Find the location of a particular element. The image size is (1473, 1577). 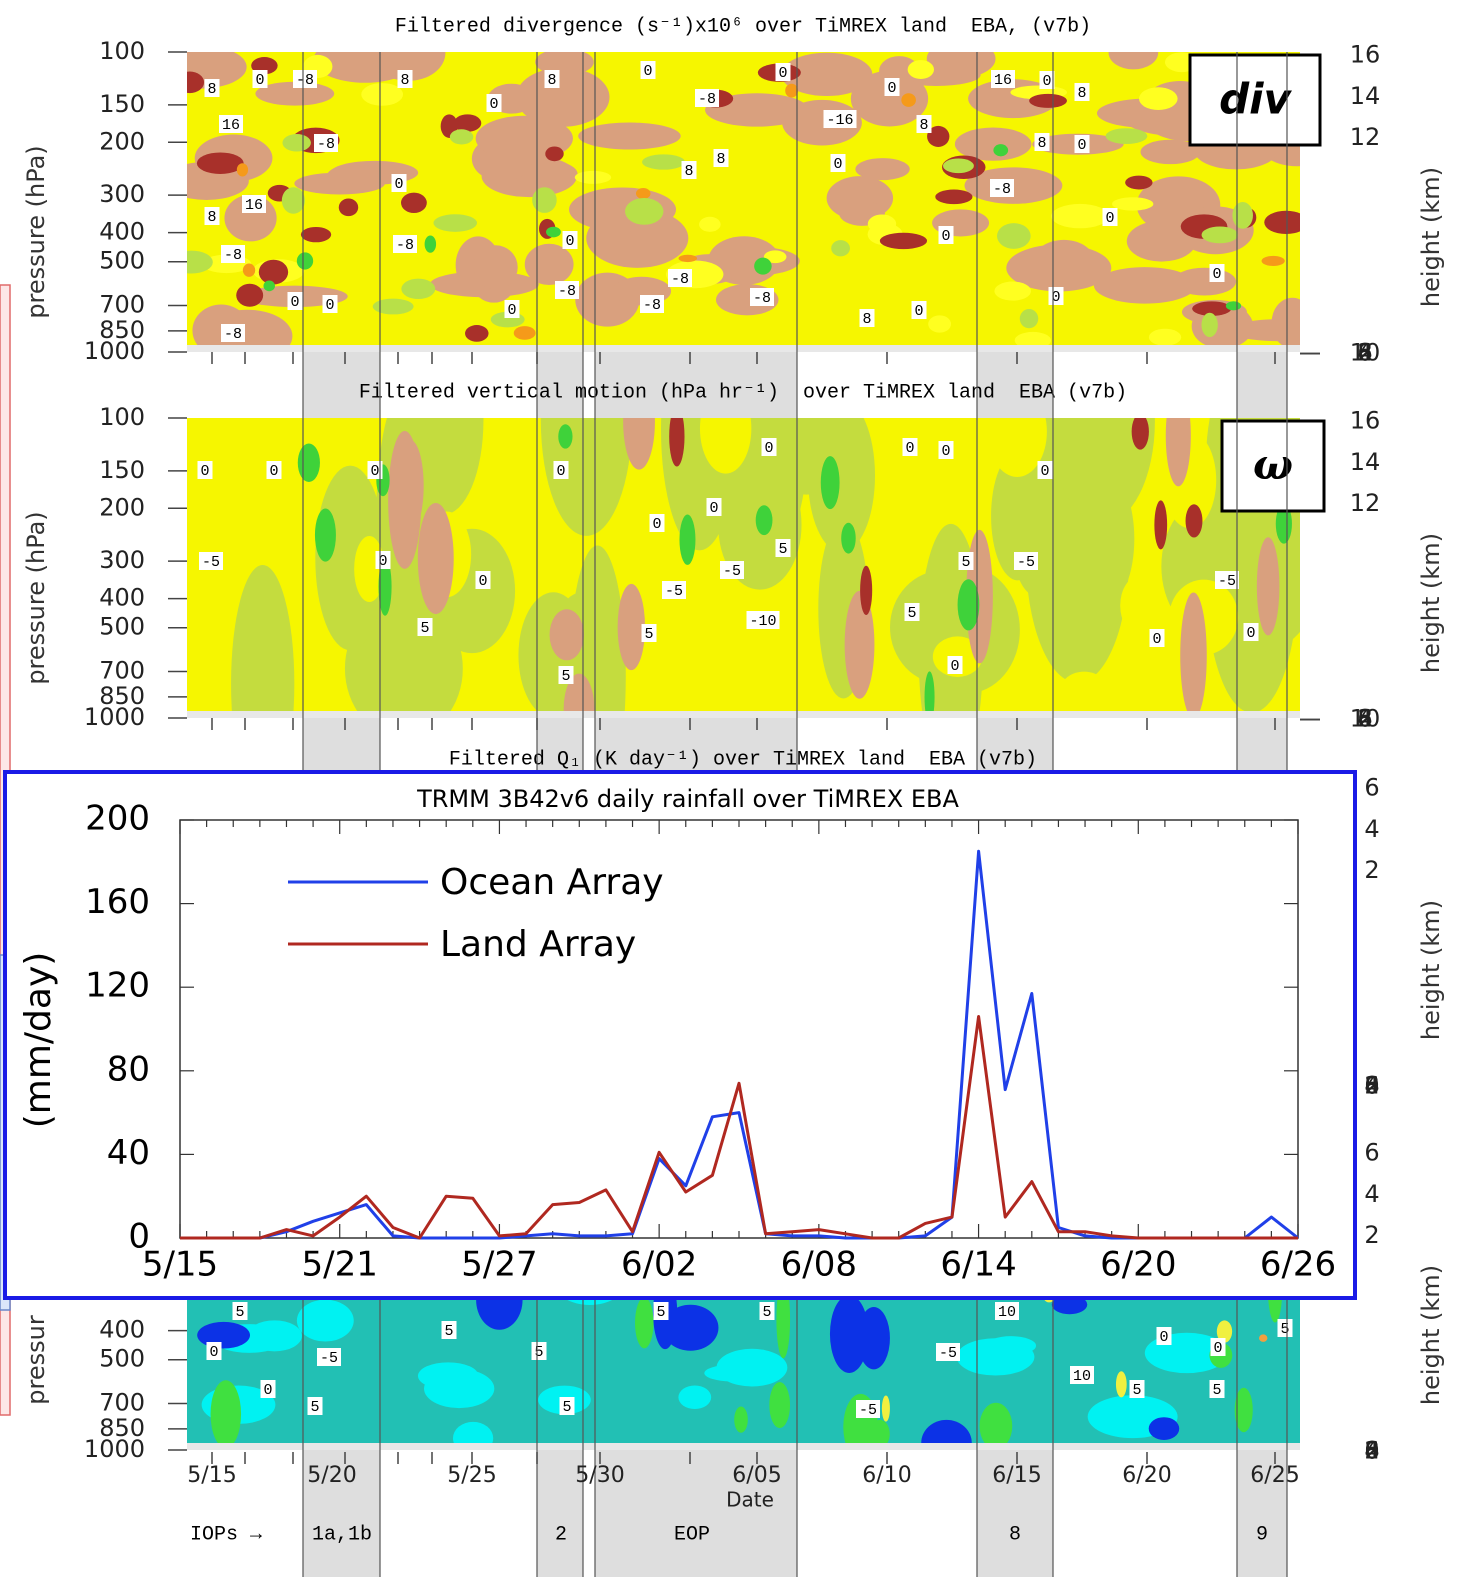

contour-label: 10 is located at coordinates (1082, 1376).